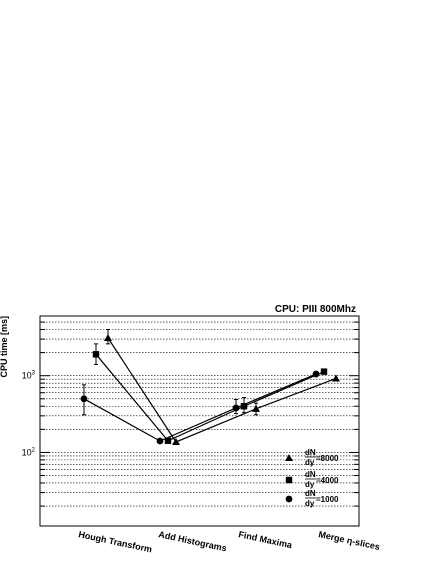 The image size is (436, 564). I want to click on legend-value: =1000, so click(327, 499).